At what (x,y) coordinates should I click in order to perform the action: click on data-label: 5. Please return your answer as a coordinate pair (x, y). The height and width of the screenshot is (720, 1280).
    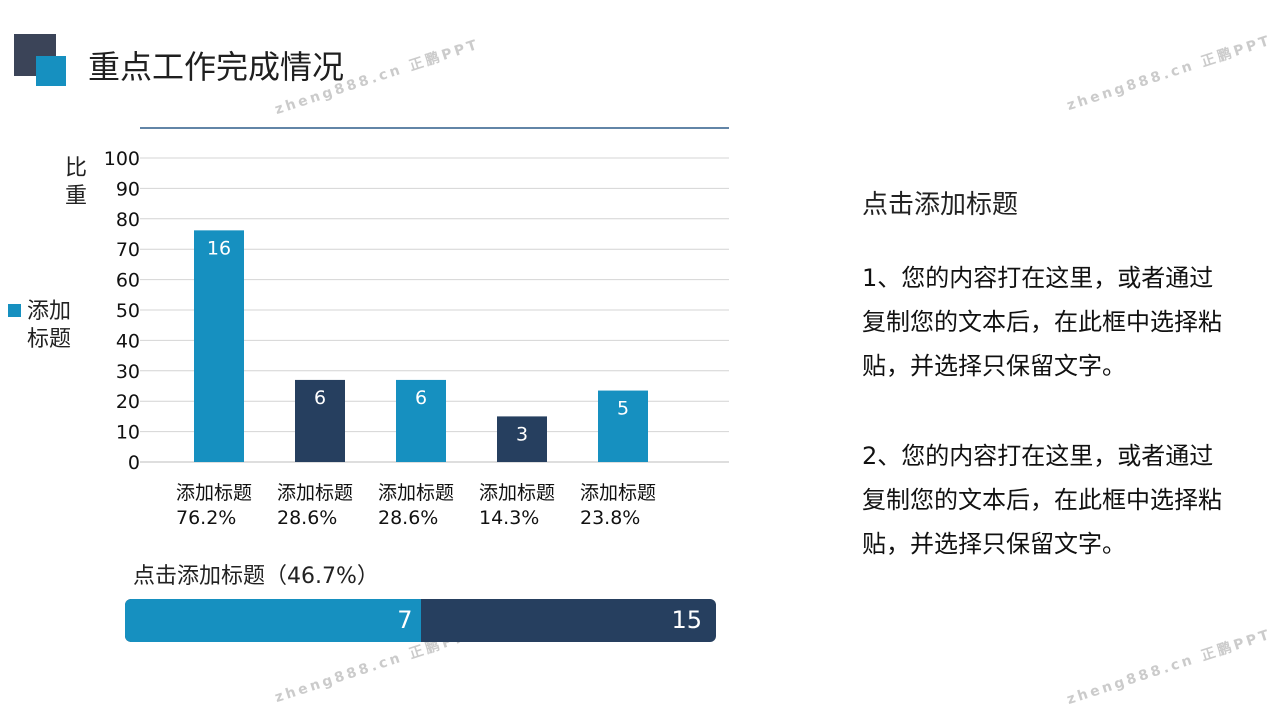
    Looking at the image, I should click on (623, 409).